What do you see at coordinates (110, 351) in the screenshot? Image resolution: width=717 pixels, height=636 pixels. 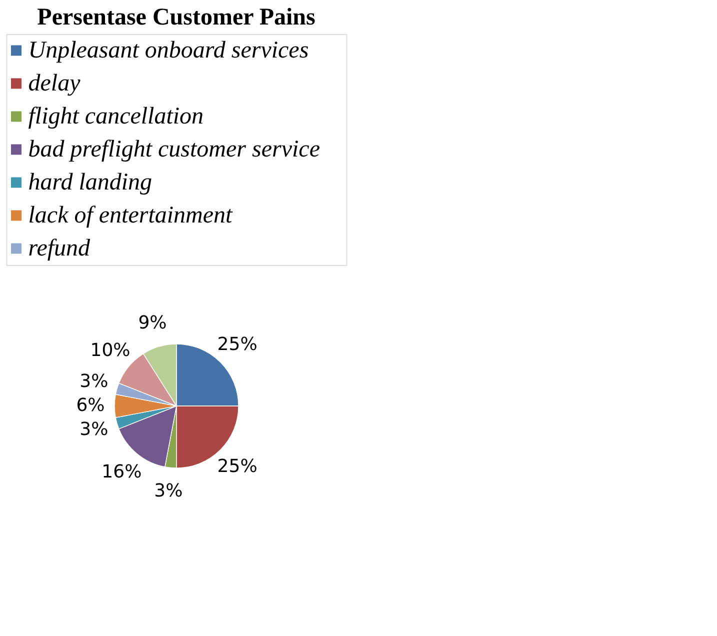 I see `data-label: 10%` at bounding box center [110, 351].